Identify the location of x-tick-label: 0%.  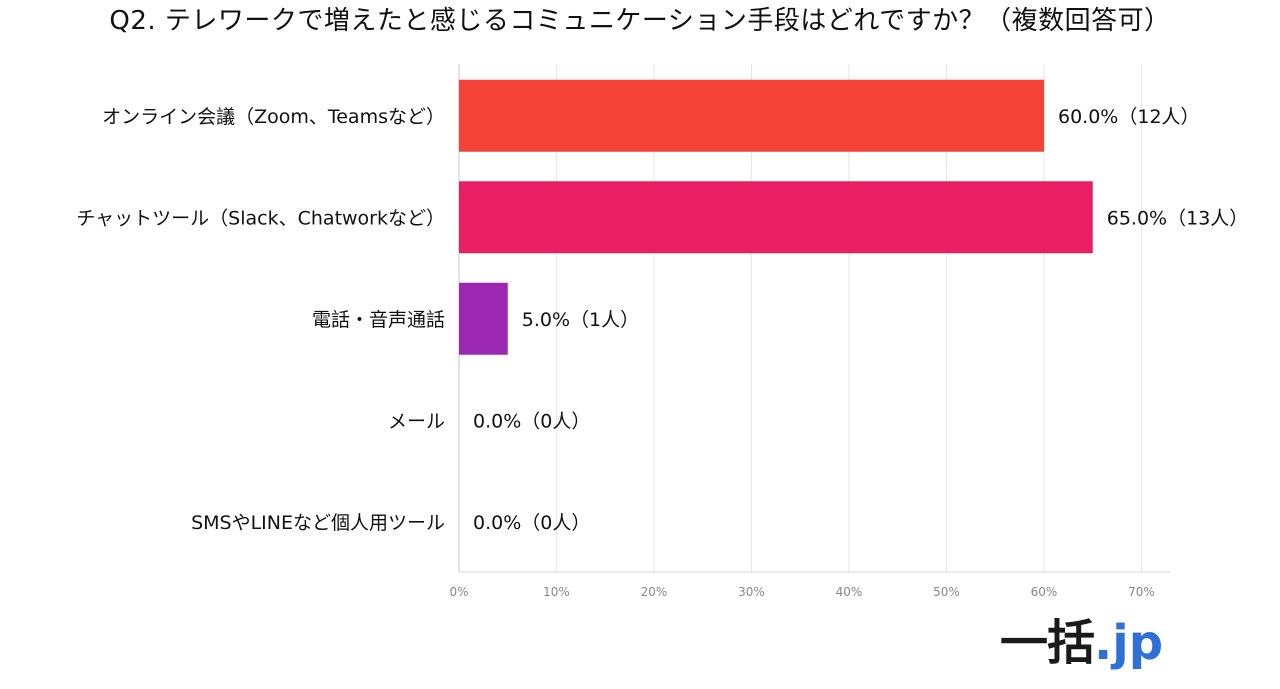
(458, 592).